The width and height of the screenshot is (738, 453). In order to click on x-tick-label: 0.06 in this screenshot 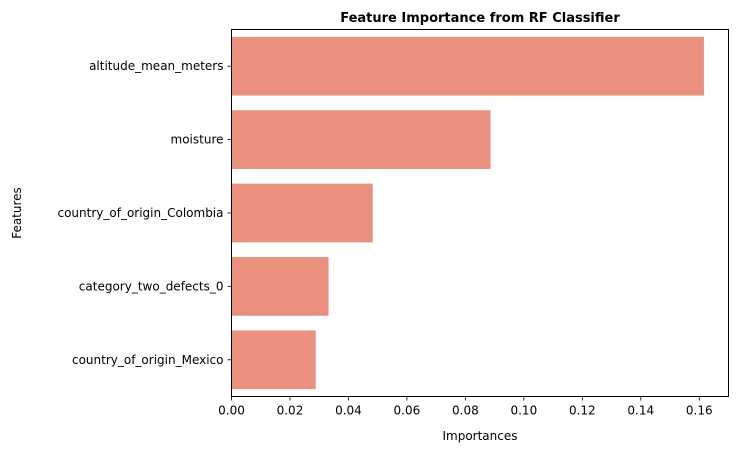, I will do `click(407, 411)`.